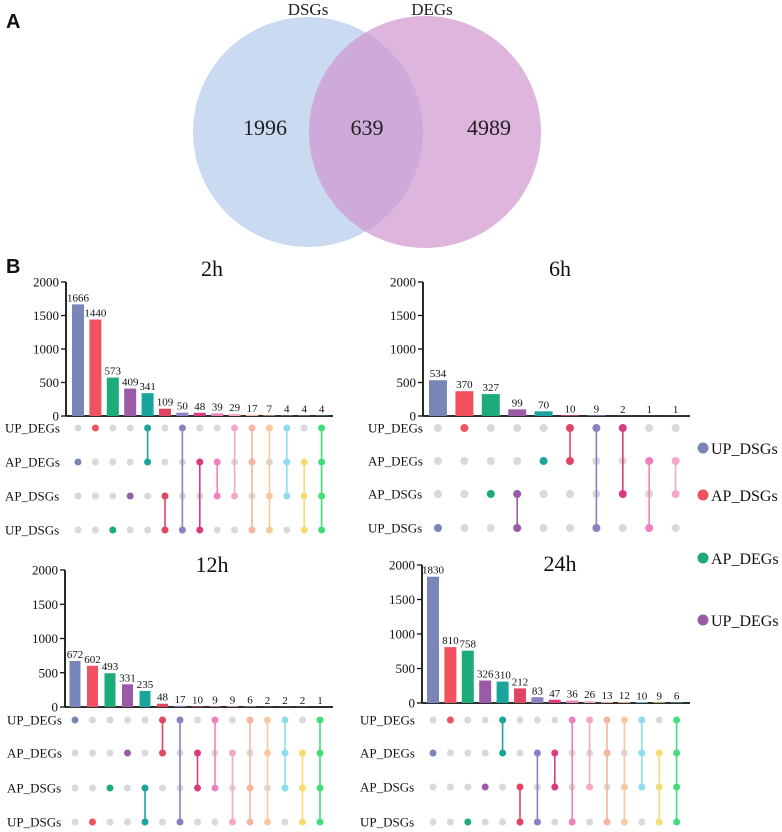 The height and width of the screenshot is (832, 782). Describe the element at coordinates (608, 696) in the screenshot. I see `bar-value-label: 13` at that location.